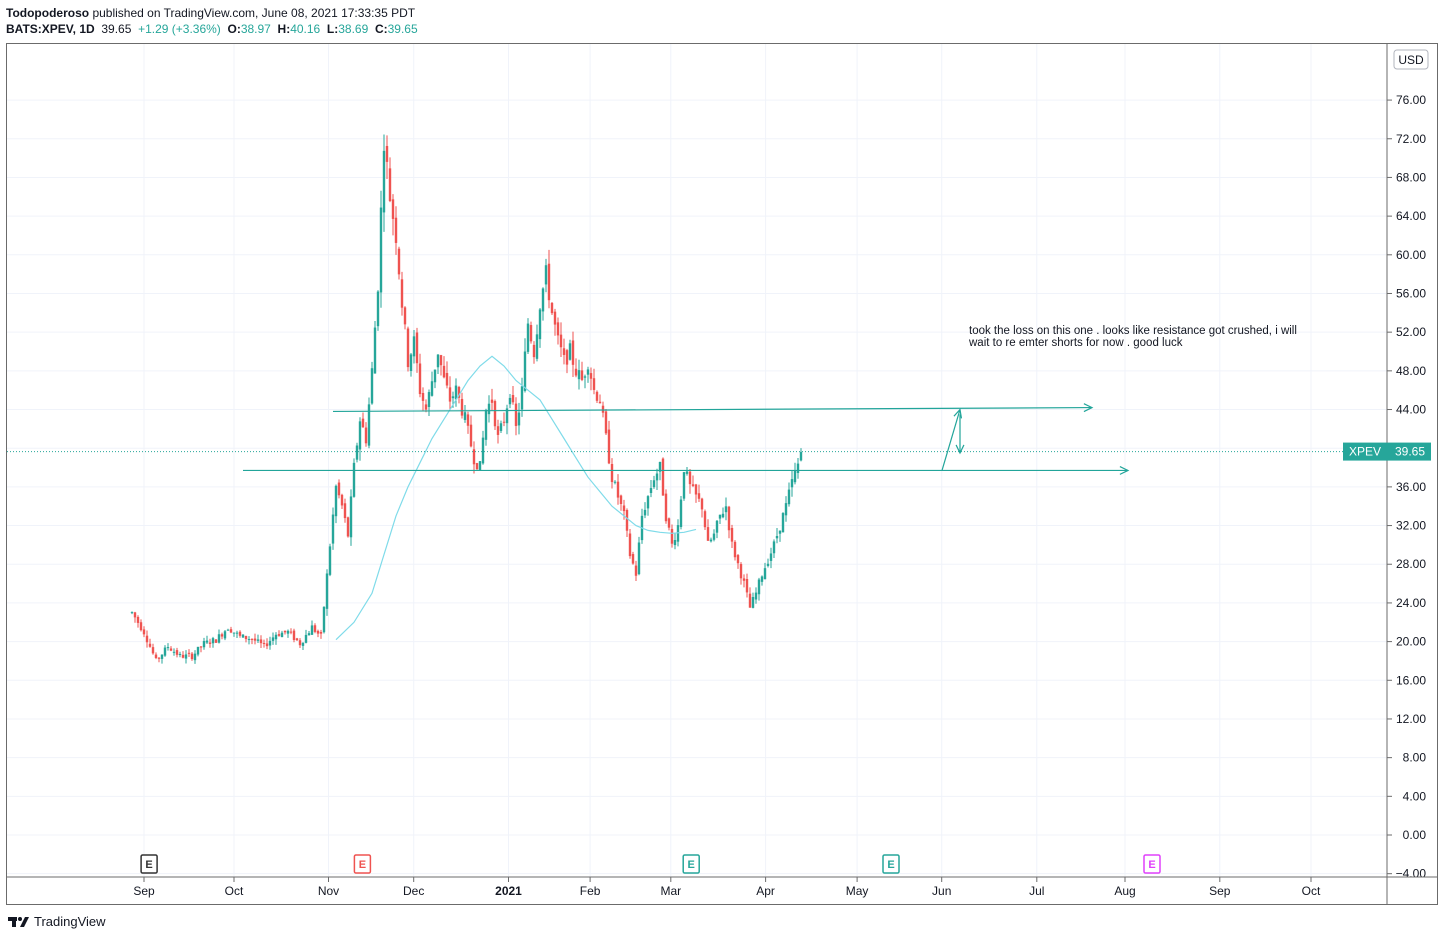 This screenshot has width=1444, height=942. I want to click on y-tick-label: 60.00, so click(1411, 255).